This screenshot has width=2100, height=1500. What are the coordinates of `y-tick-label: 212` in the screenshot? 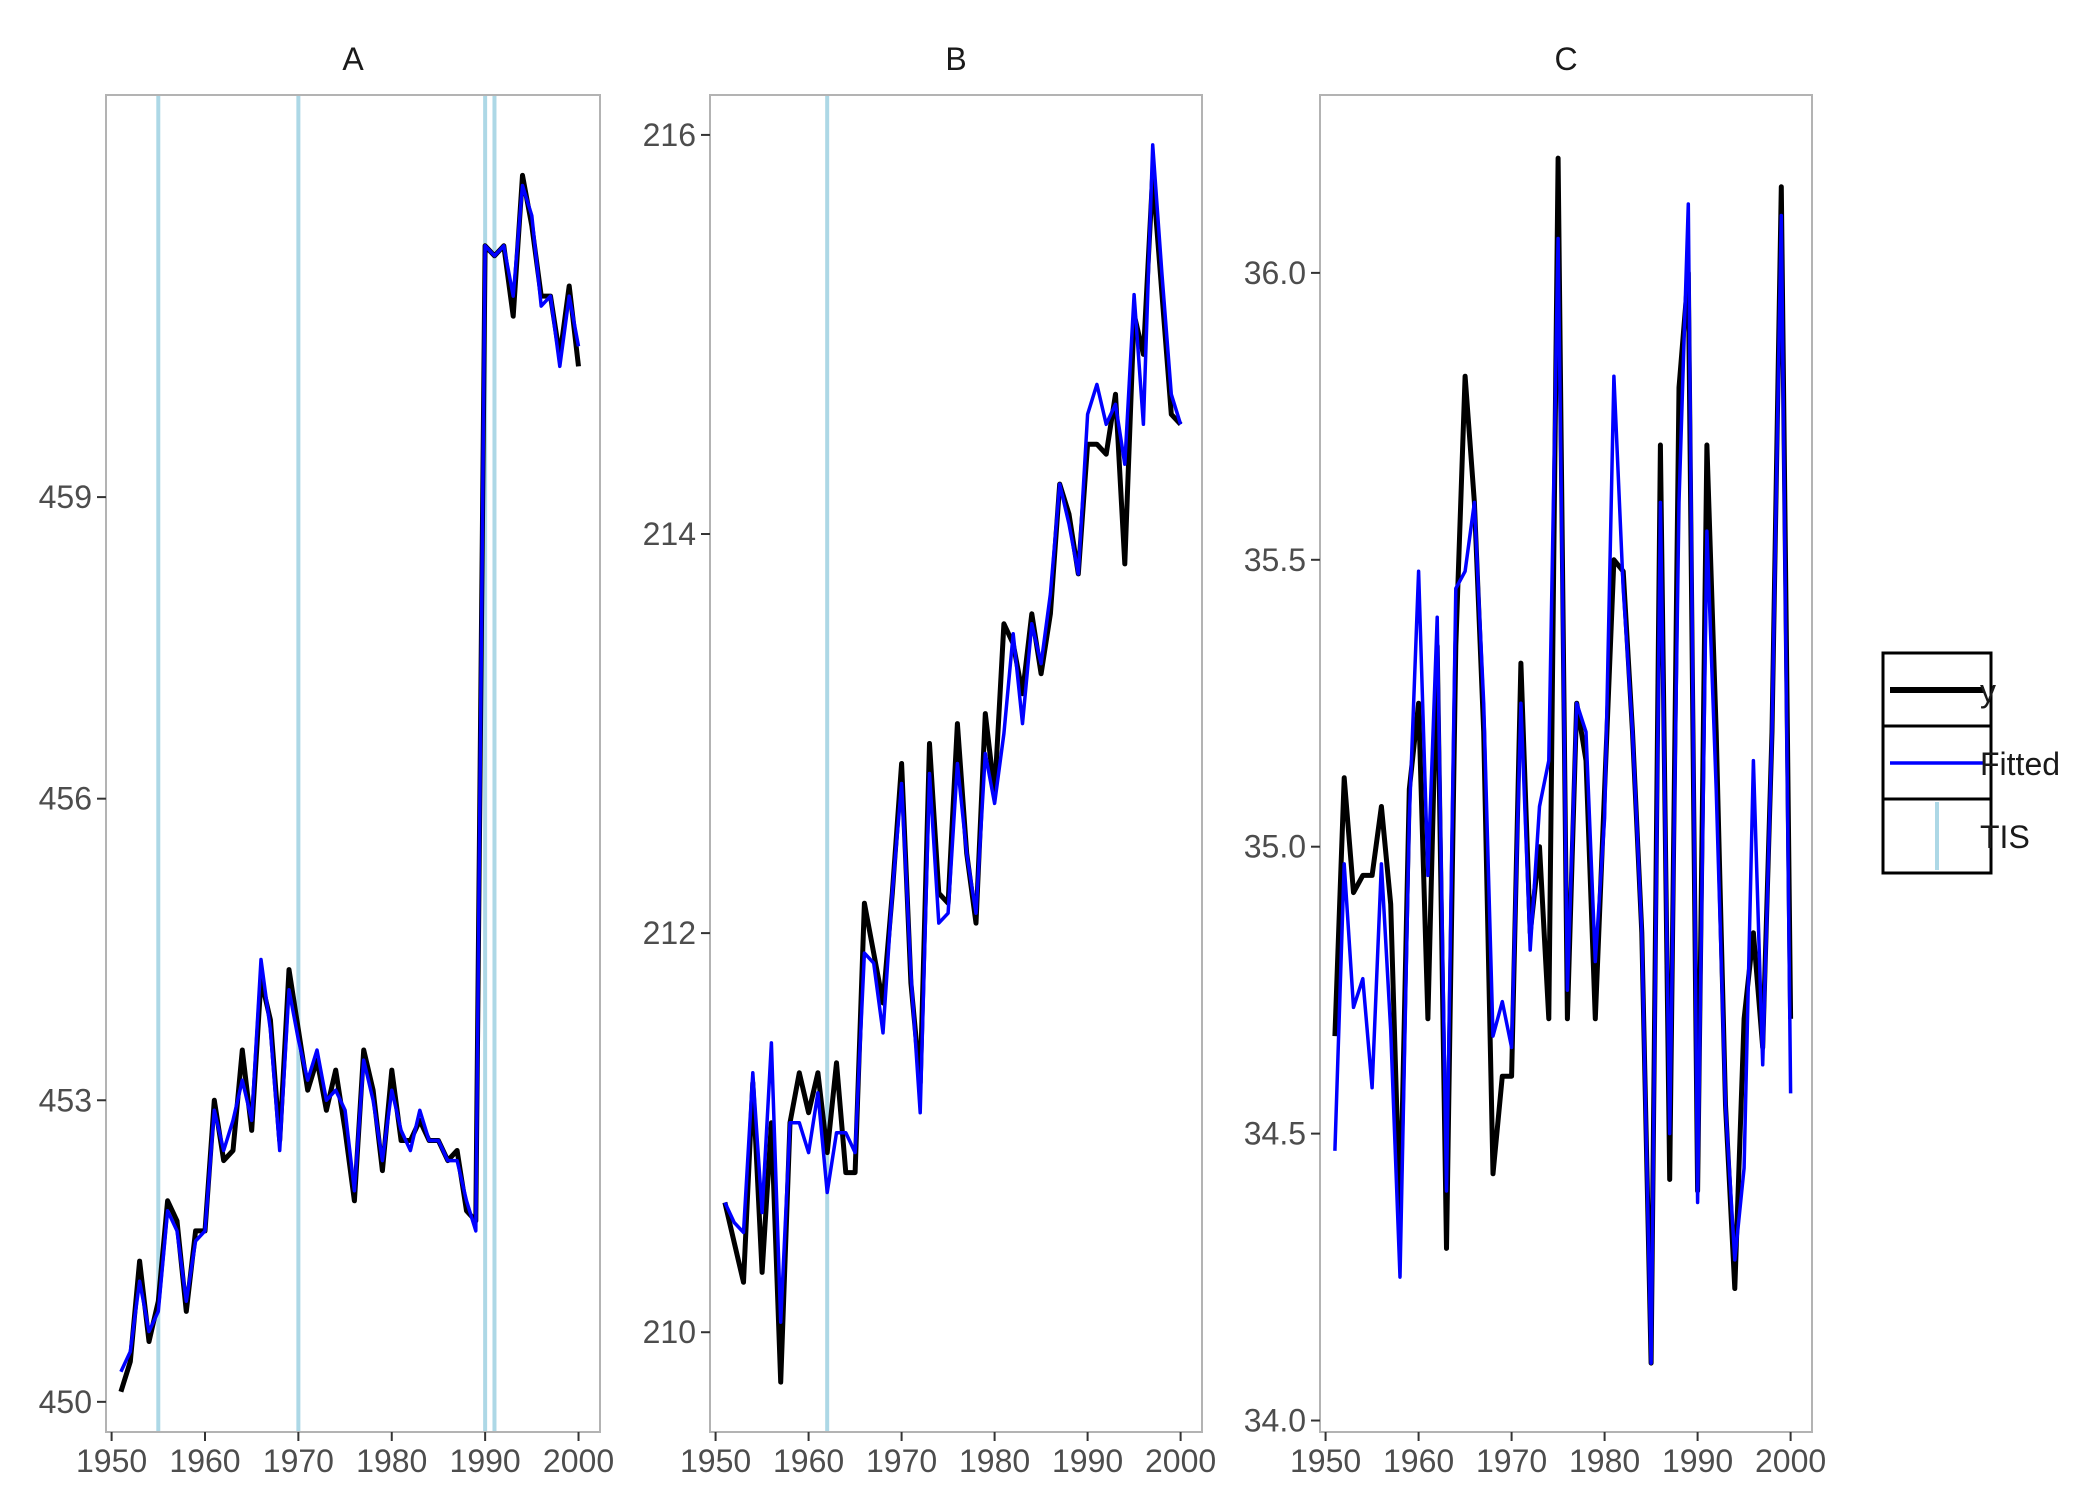 It's located at (669, 933).